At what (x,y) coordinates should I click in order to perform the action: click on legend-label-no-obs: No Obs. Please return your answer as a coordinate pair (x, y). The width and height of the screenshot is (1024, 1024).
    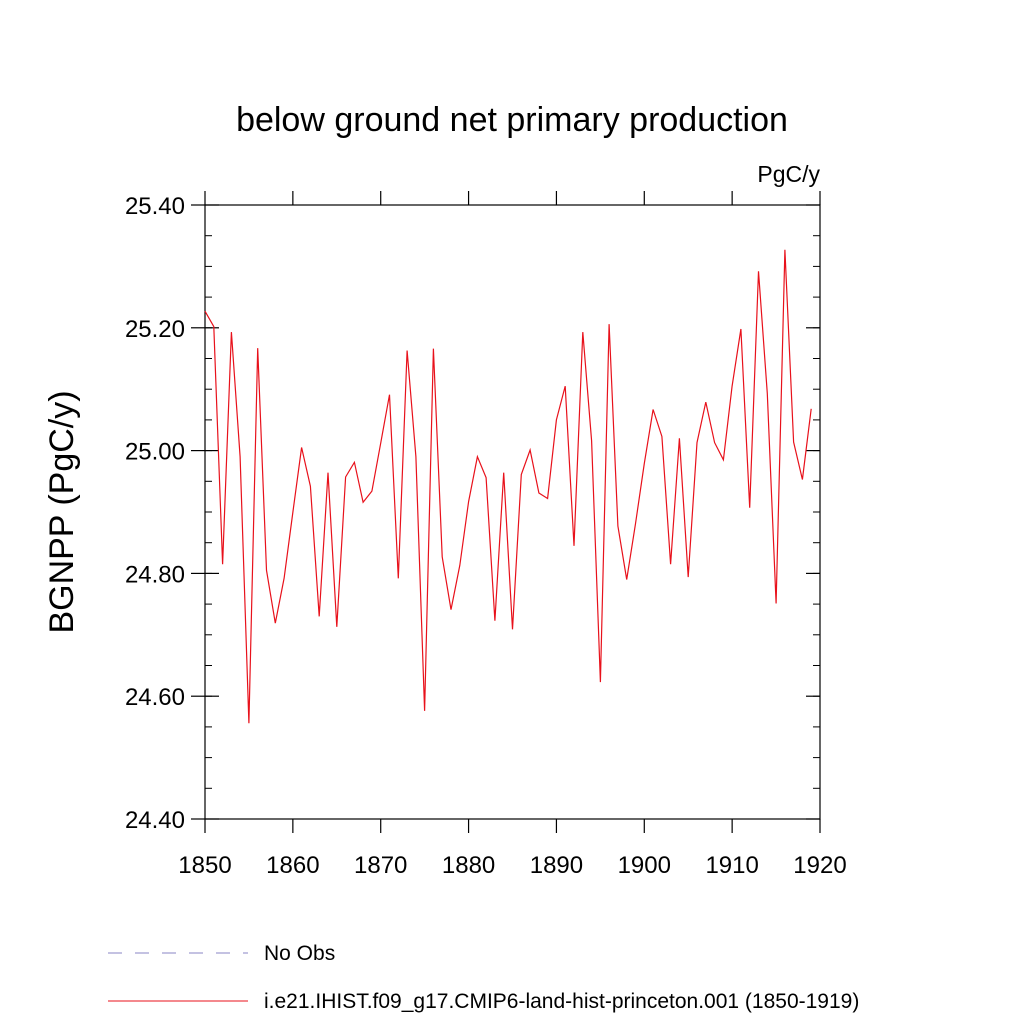
    Looking at the image, I should click on (299, 953).